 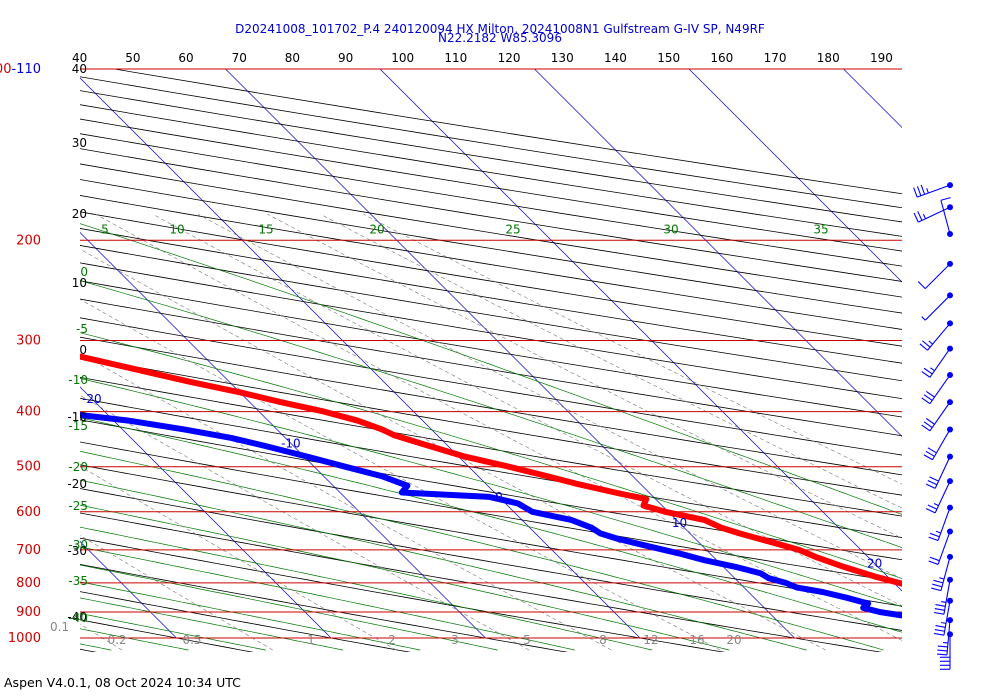 What do you see at coordinates (509, 58) in the screenshot?
I see `top-tick-label: 120` at bounding box center [509, 58].